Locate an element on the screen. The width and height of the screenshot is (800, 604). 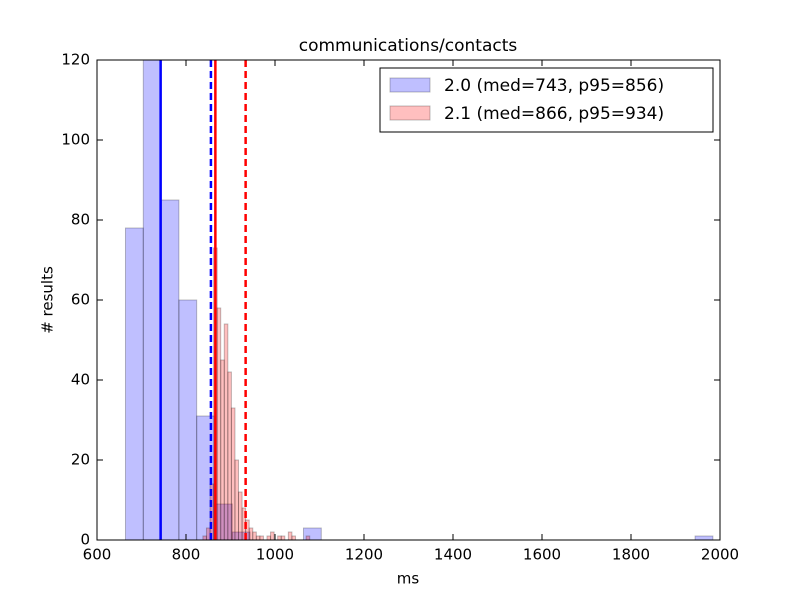
y-tick-label: 100 is located at coordinates (75, 140).